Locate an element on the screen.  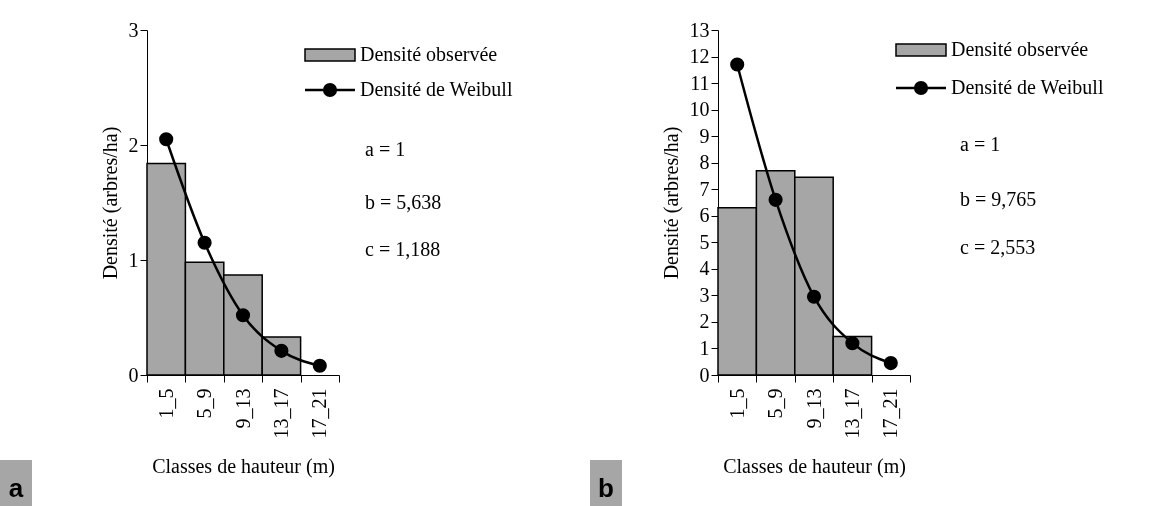
y-tick-label: 5 is located at coordinates (704, 241).